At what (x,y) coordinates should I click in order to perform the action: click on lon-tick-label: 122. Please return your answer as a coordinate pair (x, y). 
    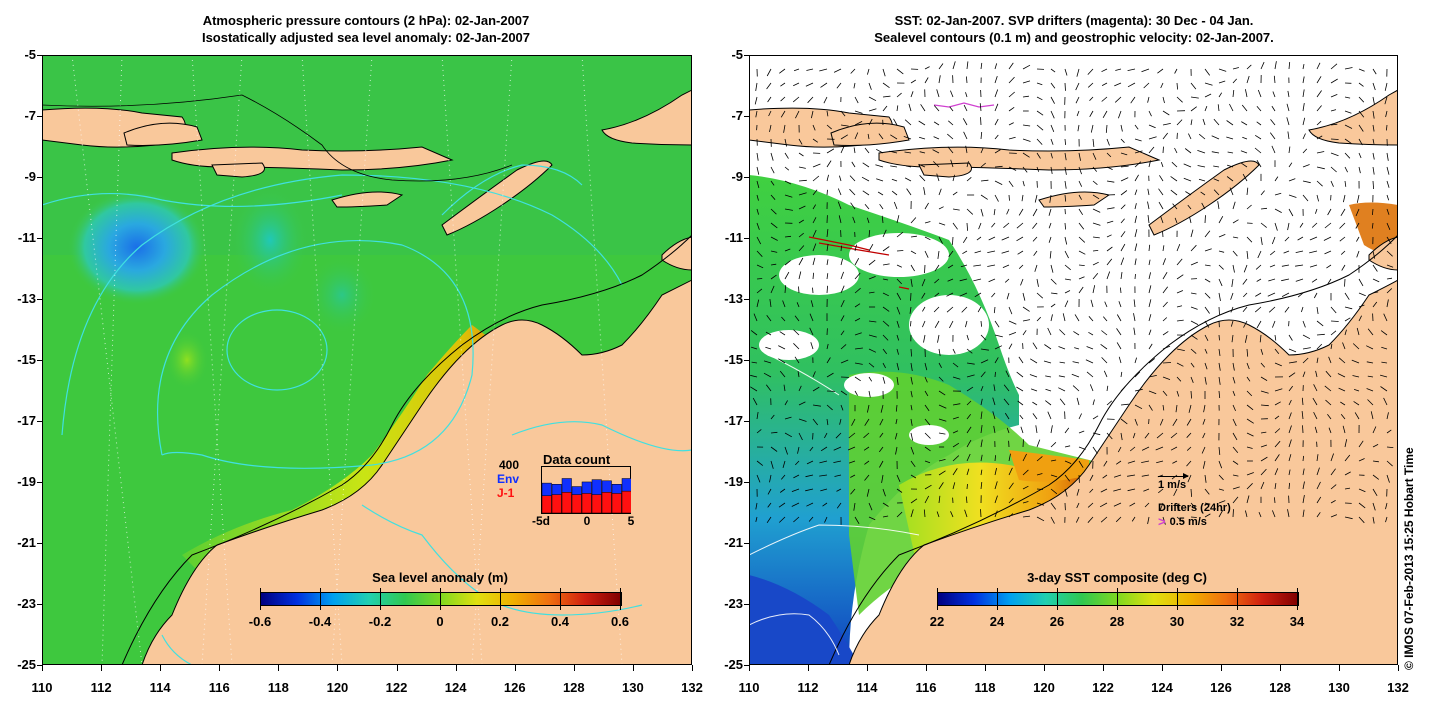
    Looking at the image, I should click on (1103, 687).